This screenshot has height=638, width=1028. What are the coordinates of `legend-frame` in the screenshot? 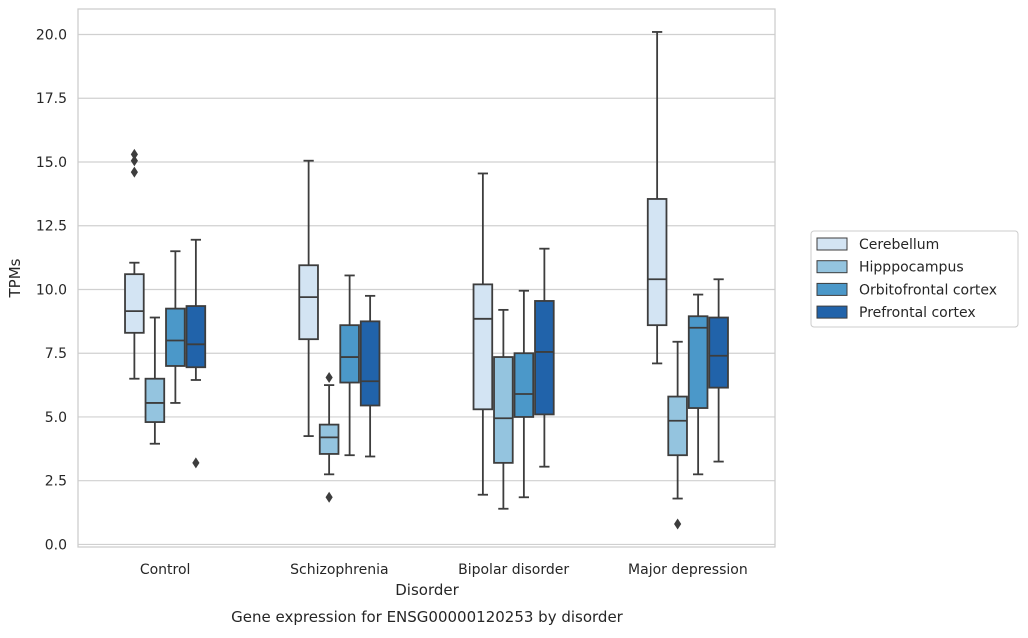 It's located at (914, 279).